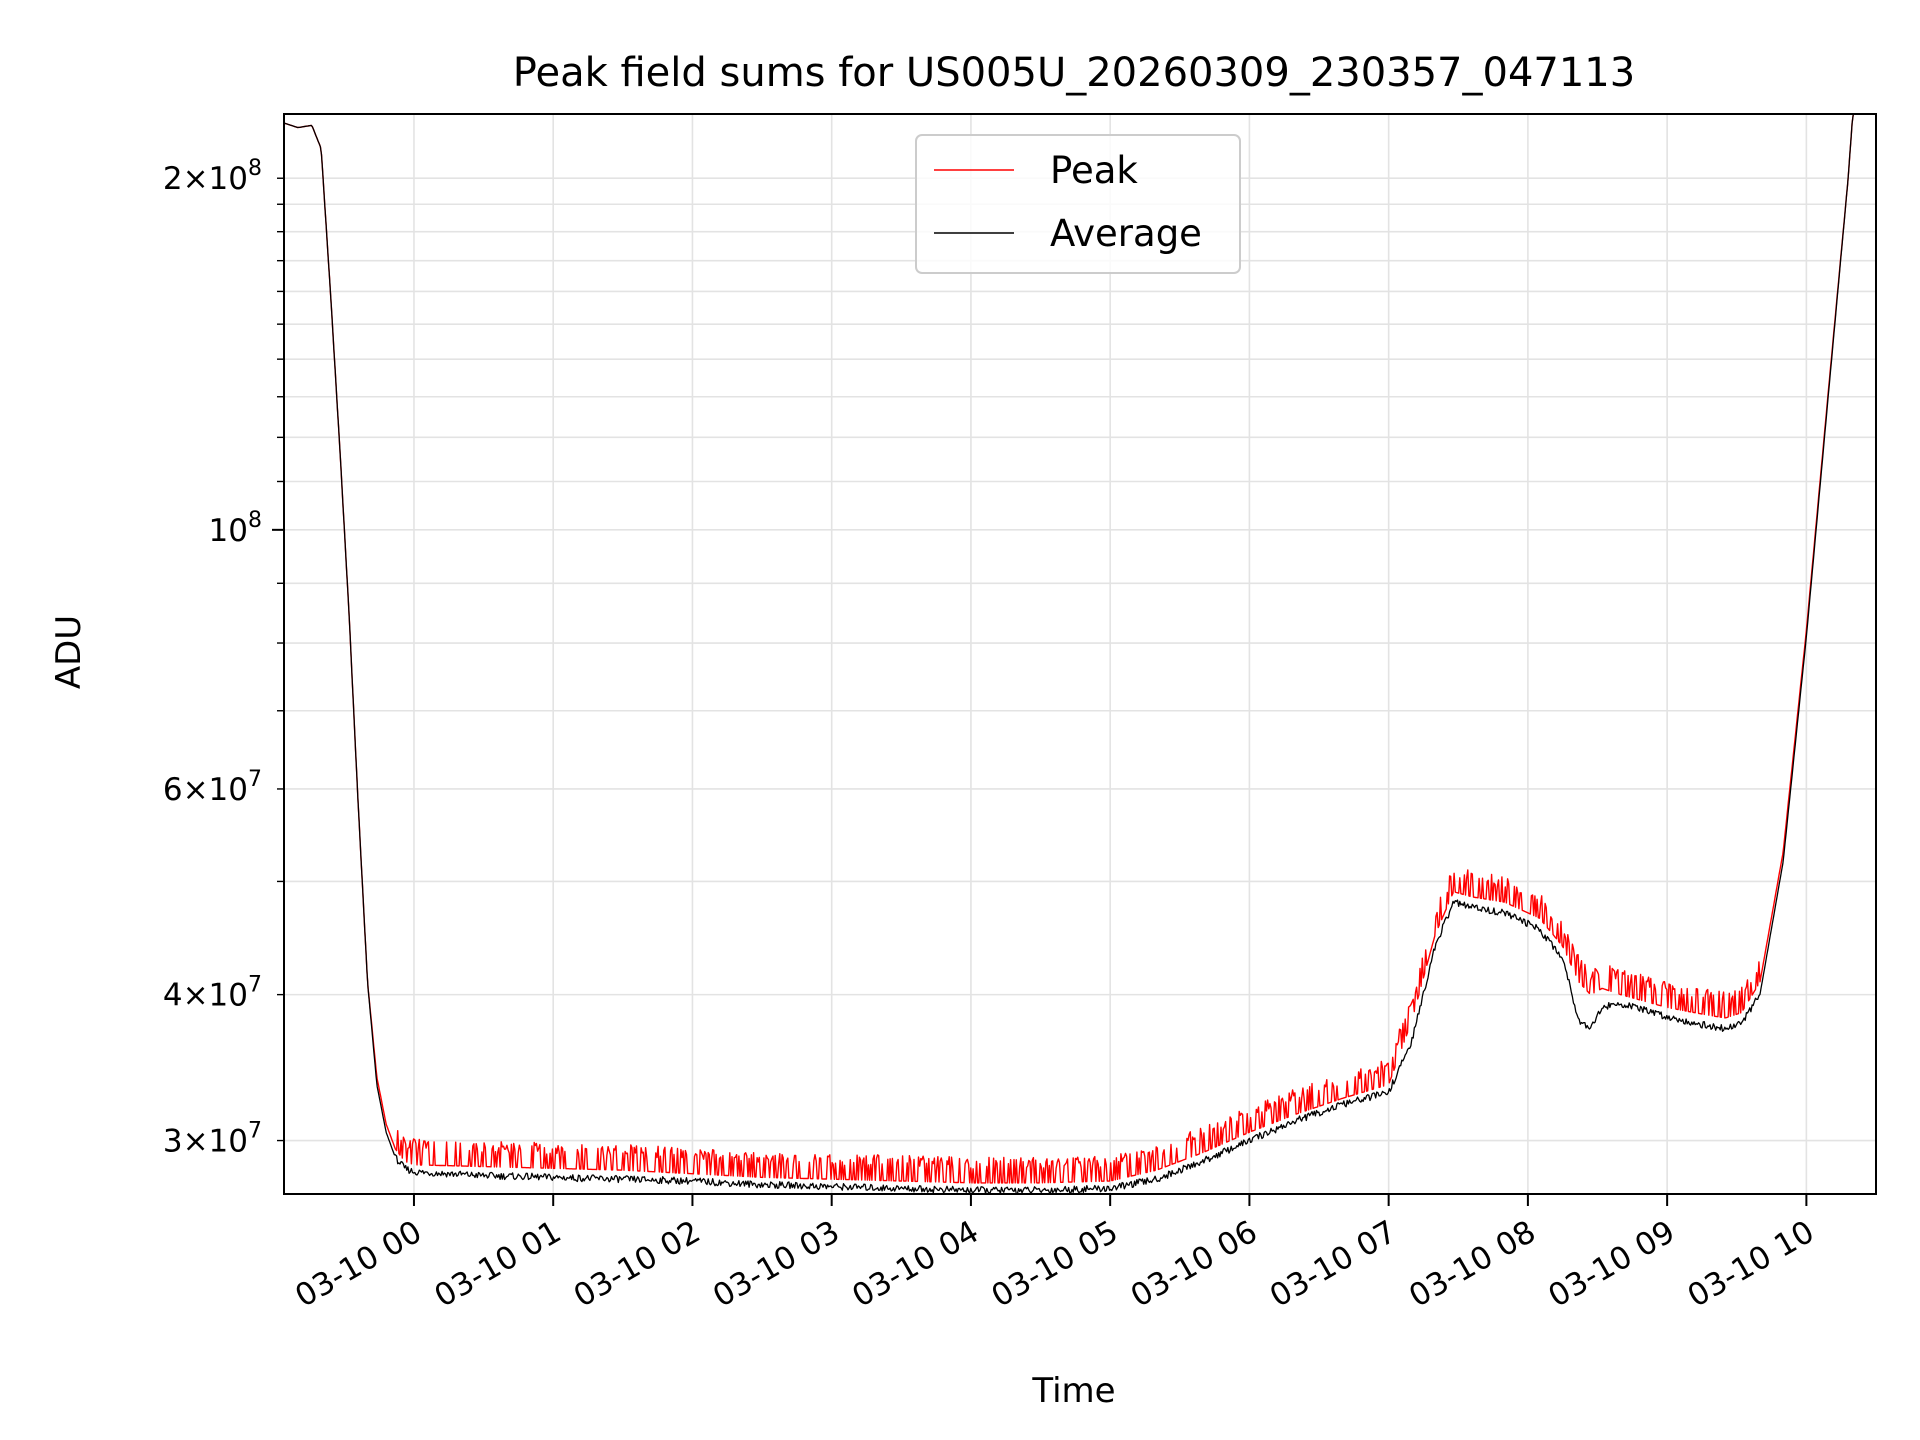  I want to click on legend-label-peak: Peak, so click(1094, 170).